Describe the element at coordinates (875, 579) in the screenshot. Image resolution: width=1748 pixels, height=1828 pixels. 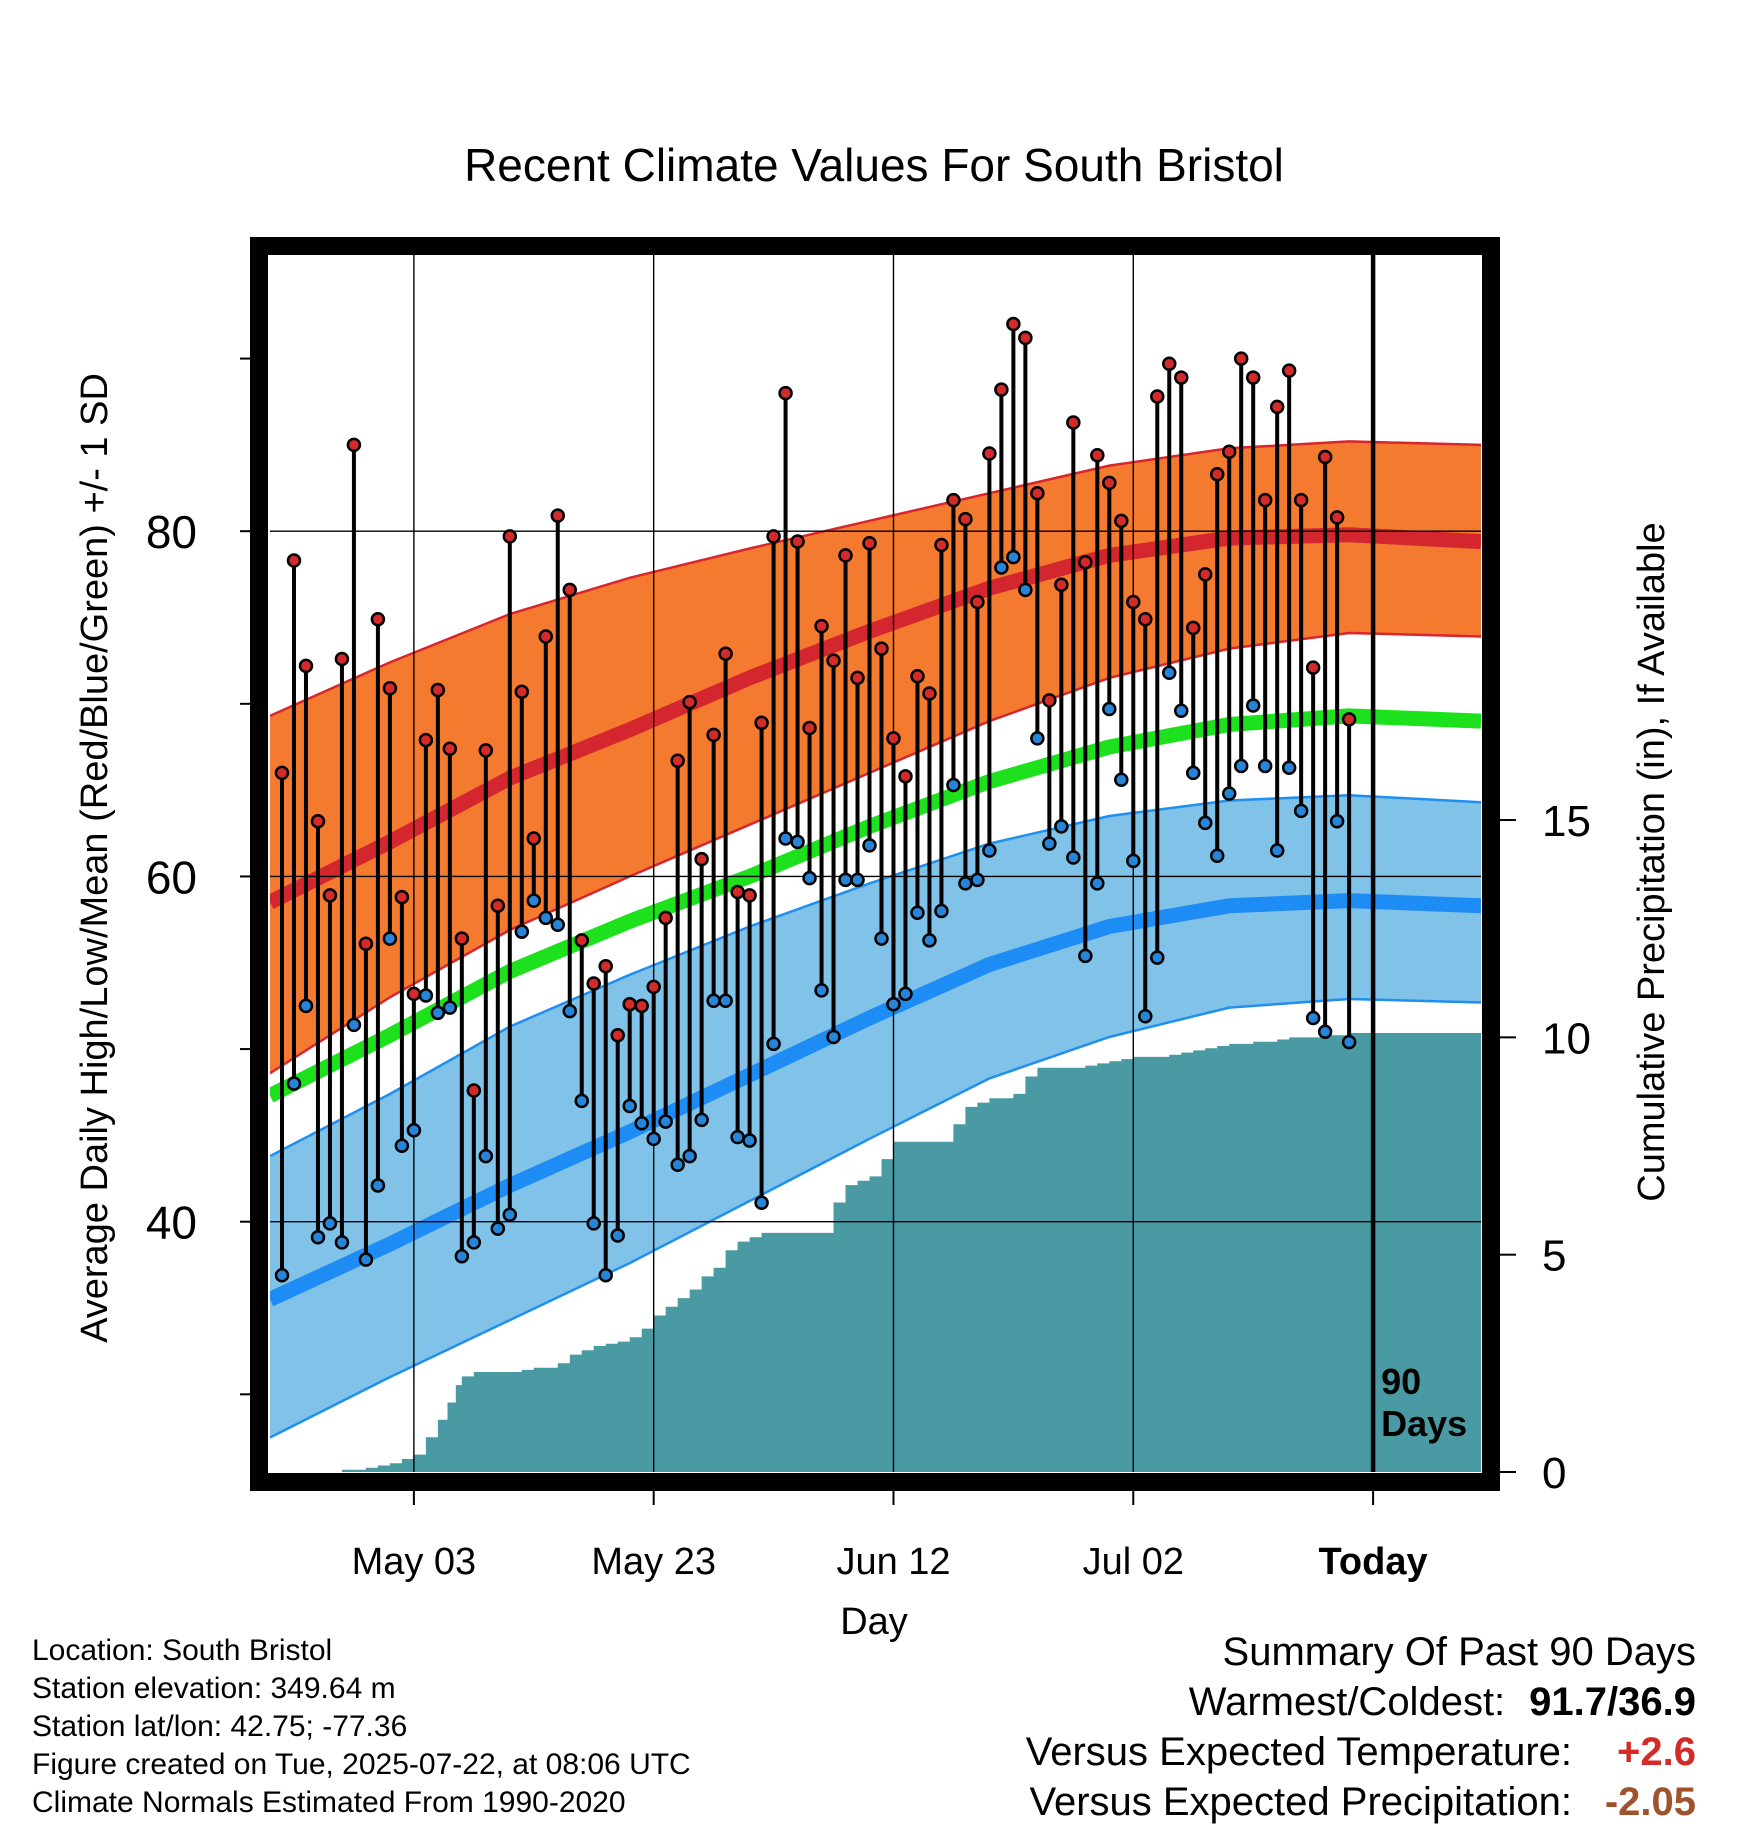
I see `high-upper-edge` at that location.